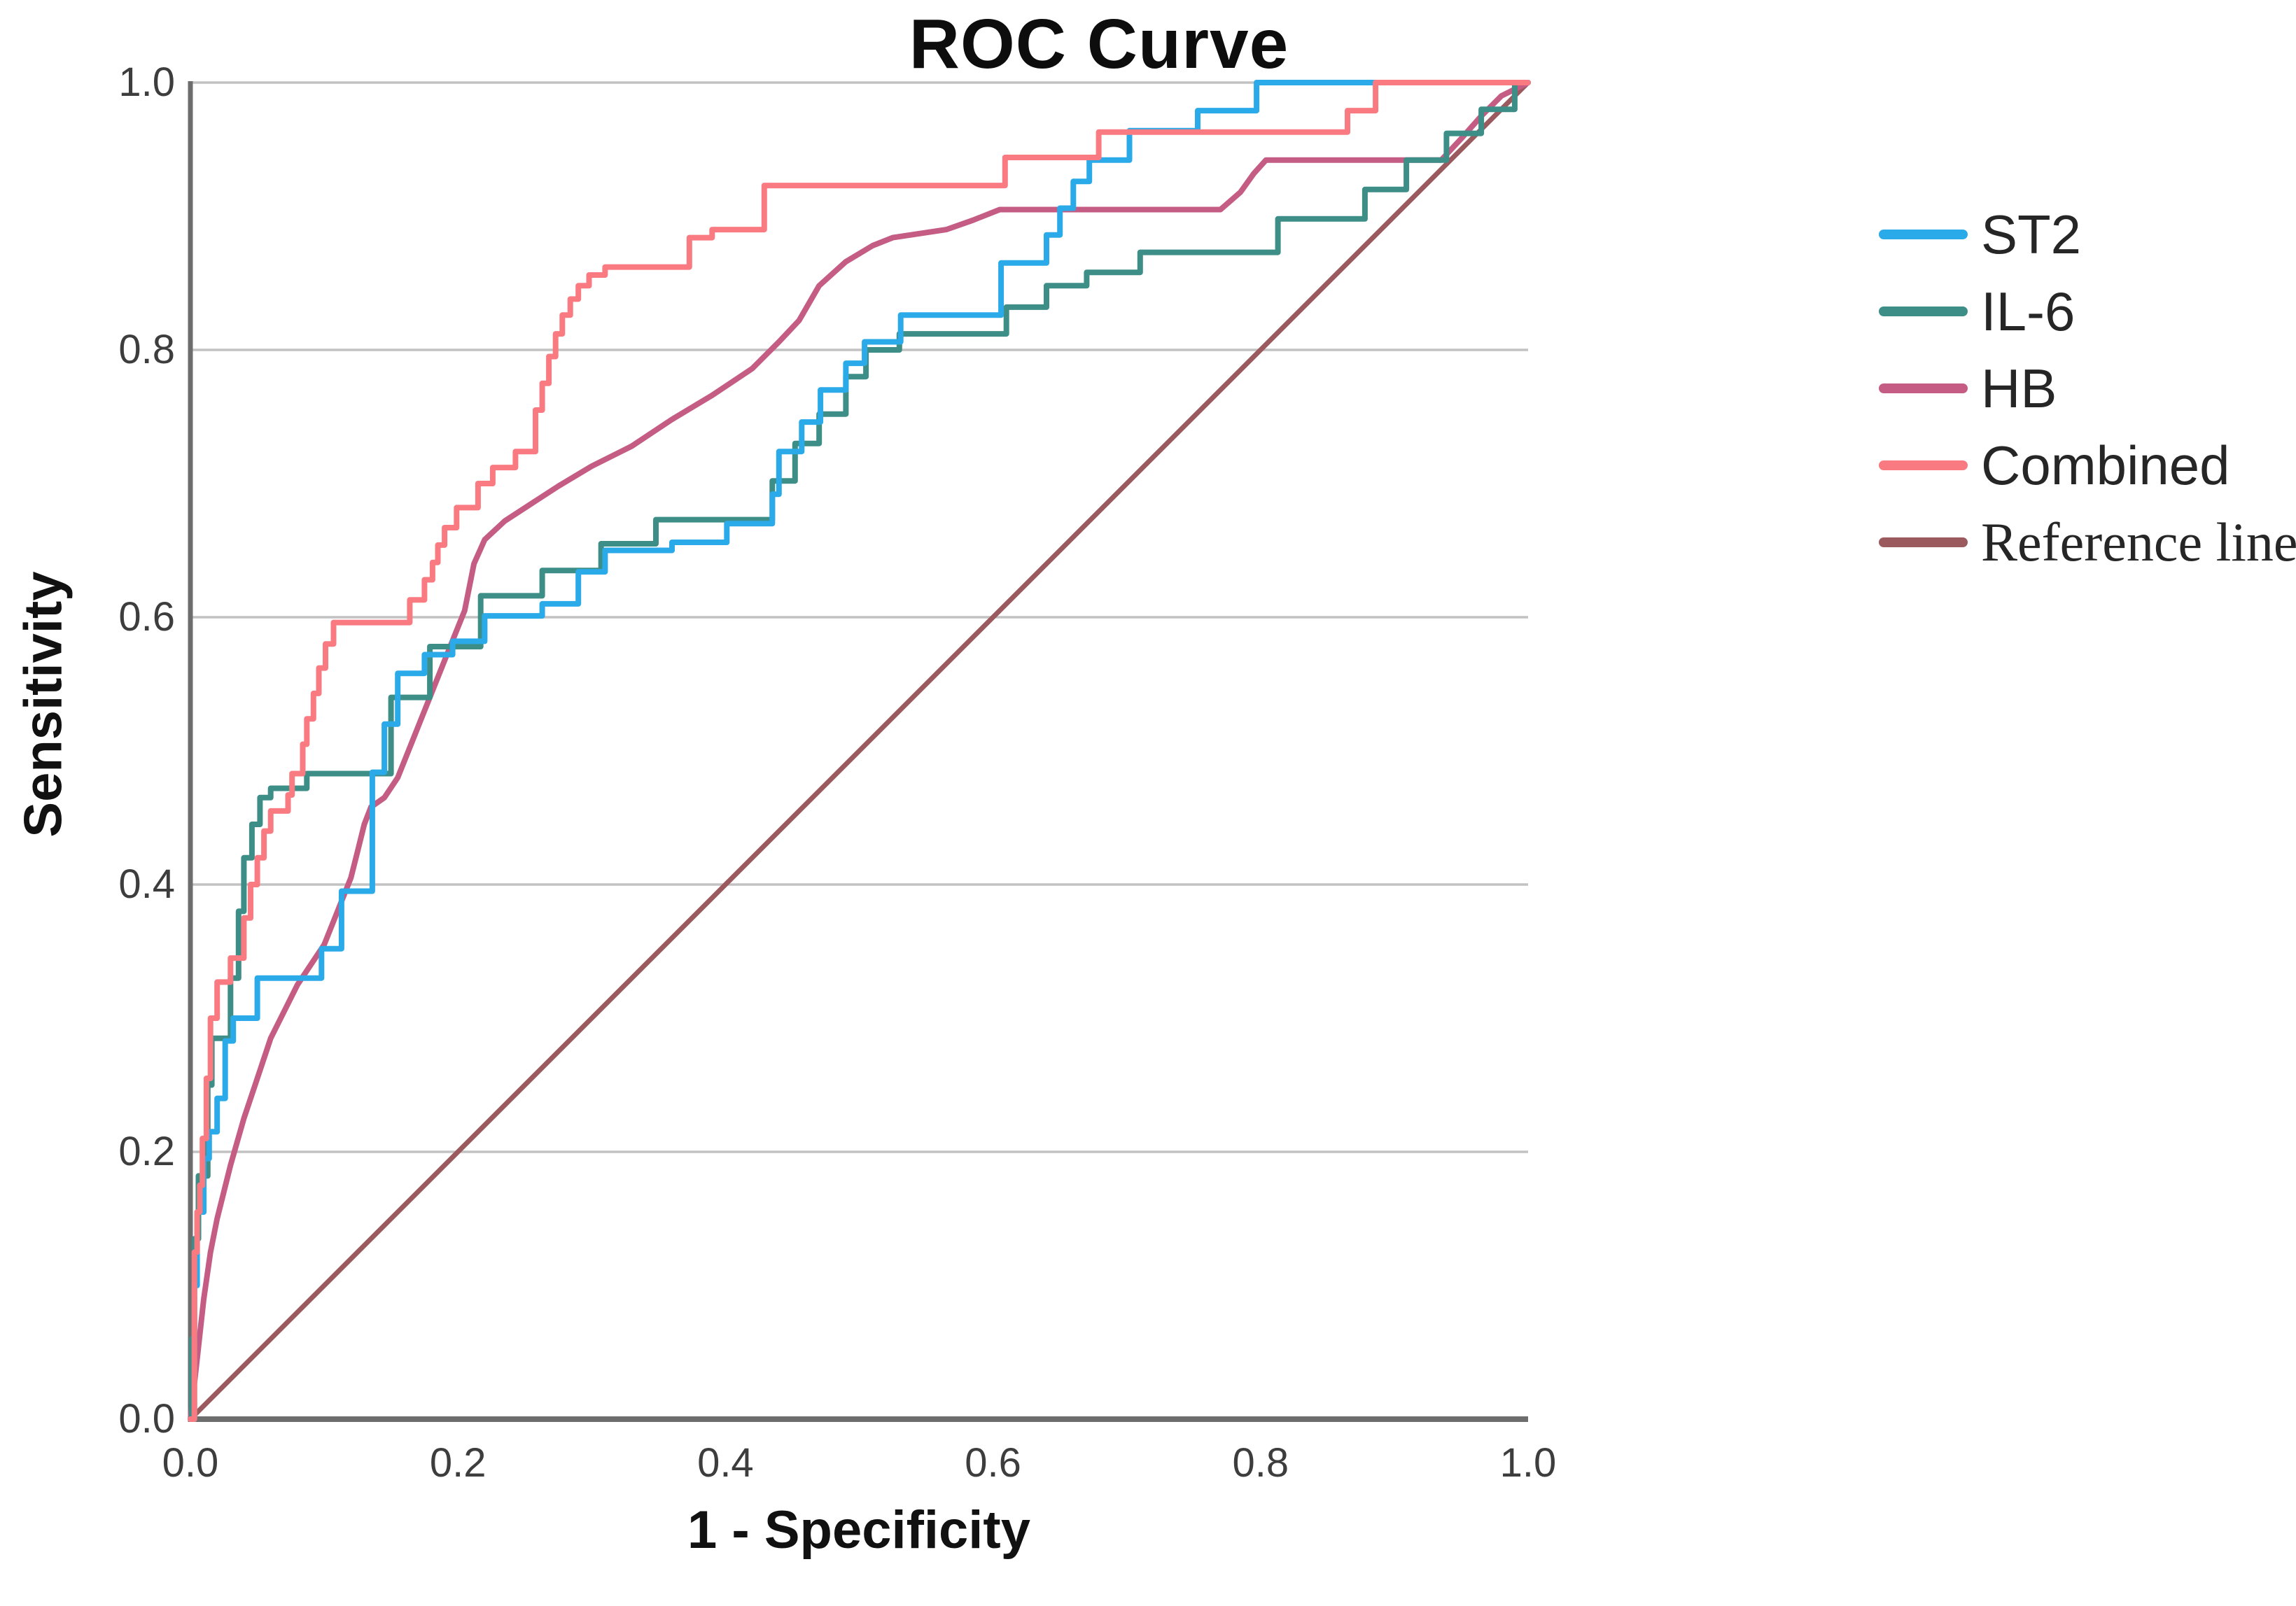 The width and height of the screenshot is (2296, 1606). I want to click on x-tick-label-1.0: 1.0, so click(1528, 1463).